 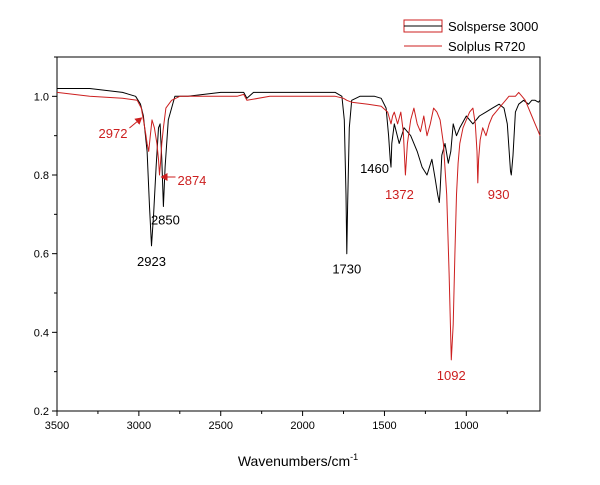 I want to click on legend-label-solsperse-3000: Solsperse 3000, so click(x=493, y=26).